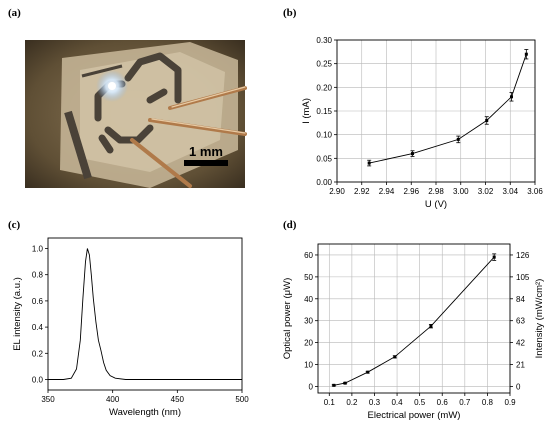  What do you see at coordinates (411, 191) in the screenshot?
I see `x-tick-label: 2.96` at bounding box center [411, 191].